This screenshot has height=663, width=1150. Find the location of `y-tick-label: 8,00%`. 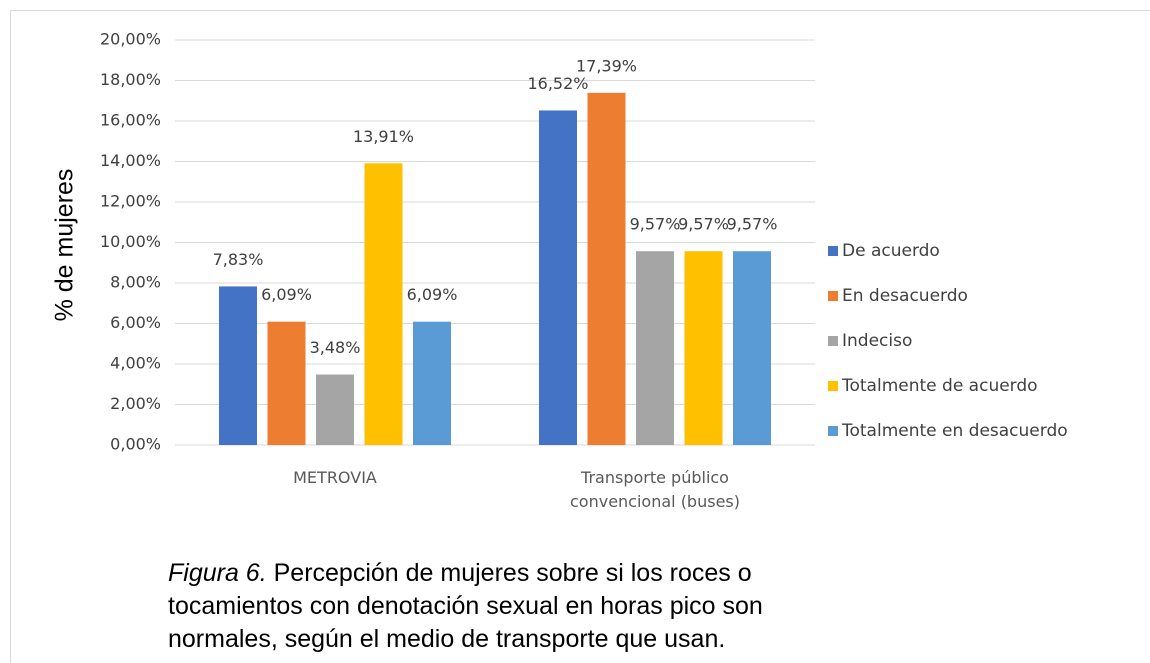

y-tick-label: 8,00% is located at coordinates (135, 282).